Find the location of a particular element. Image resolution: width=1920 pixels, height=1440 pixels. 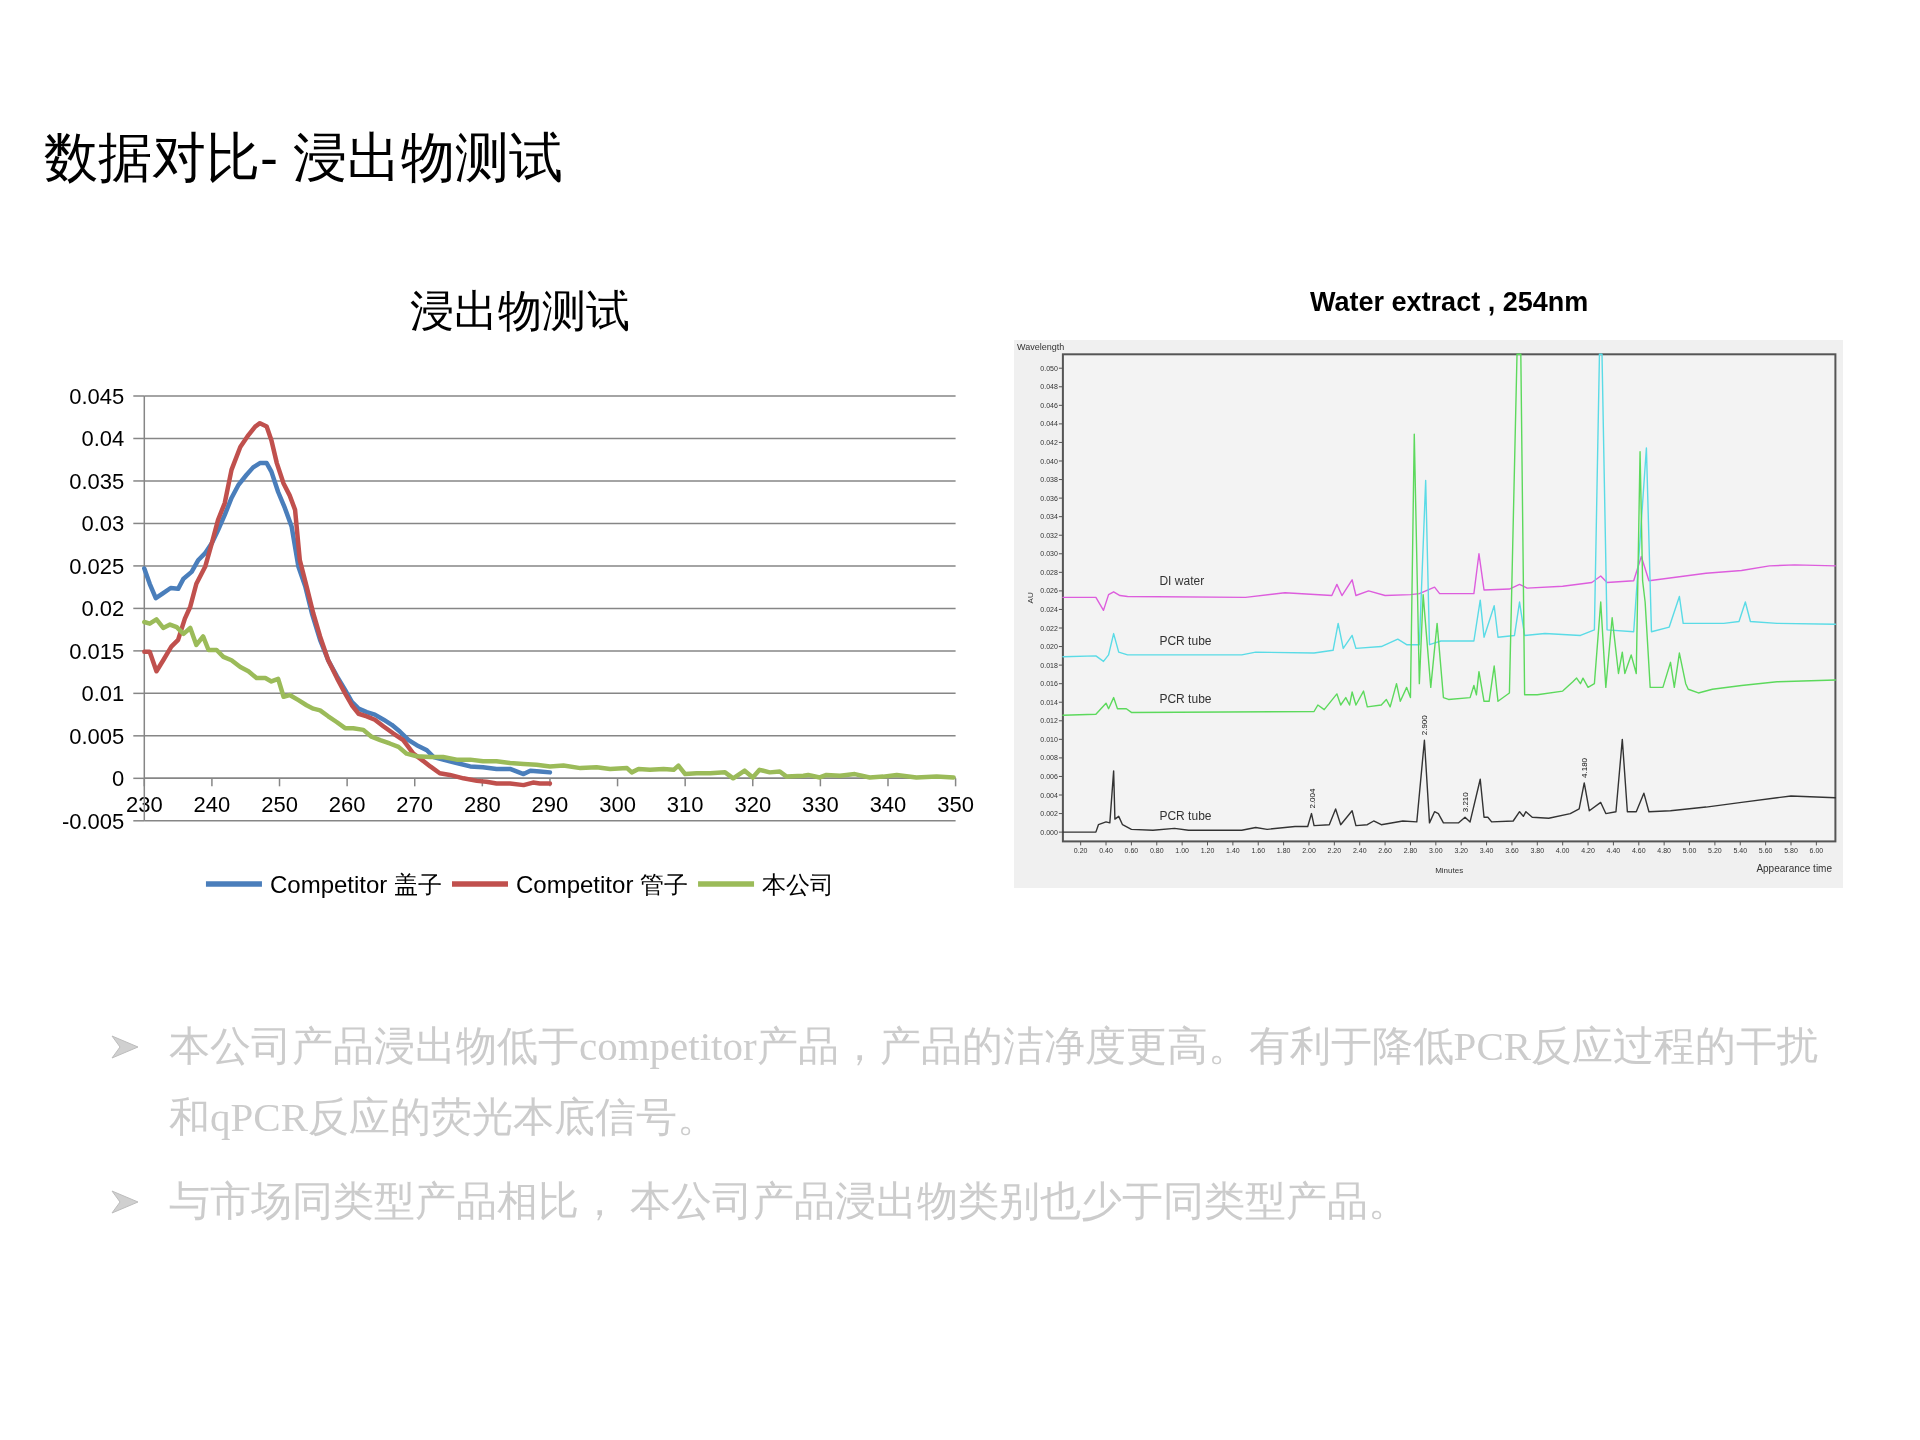

y-tick-label: 0.02 is located at coordinates (103, 609).